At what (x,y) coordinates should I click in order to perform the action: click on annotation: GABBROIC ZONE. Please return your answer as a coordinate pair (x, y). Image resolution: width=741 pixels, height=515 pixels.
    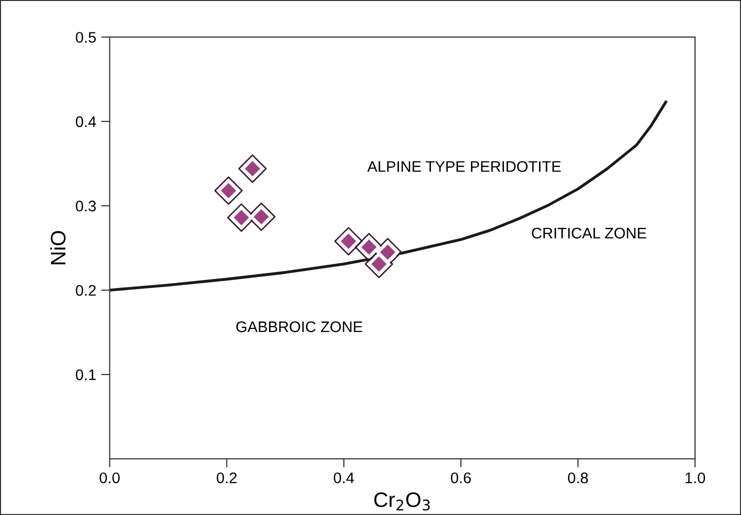
    Looking at the image, I should click on (299, 326).